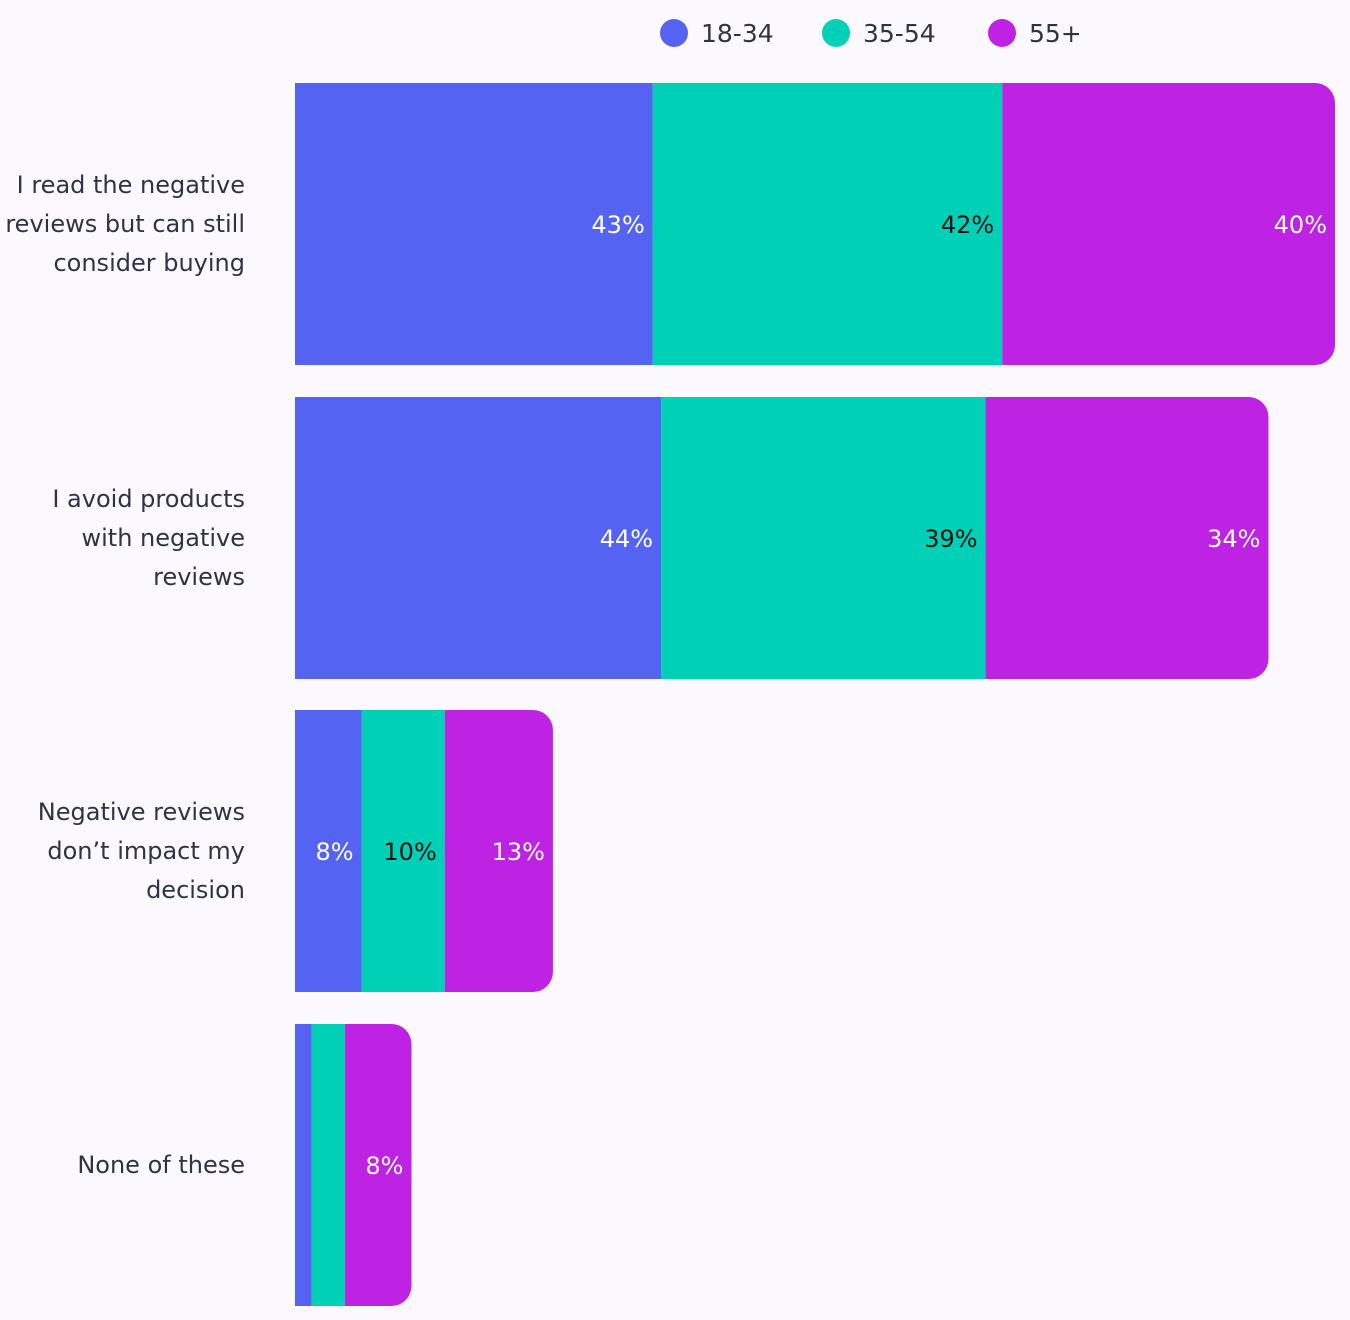  What do you see at coordinates (518, 852) in the screenshot?
I see `data-label-55+-2: 13%` at bounding box center [518, 852].